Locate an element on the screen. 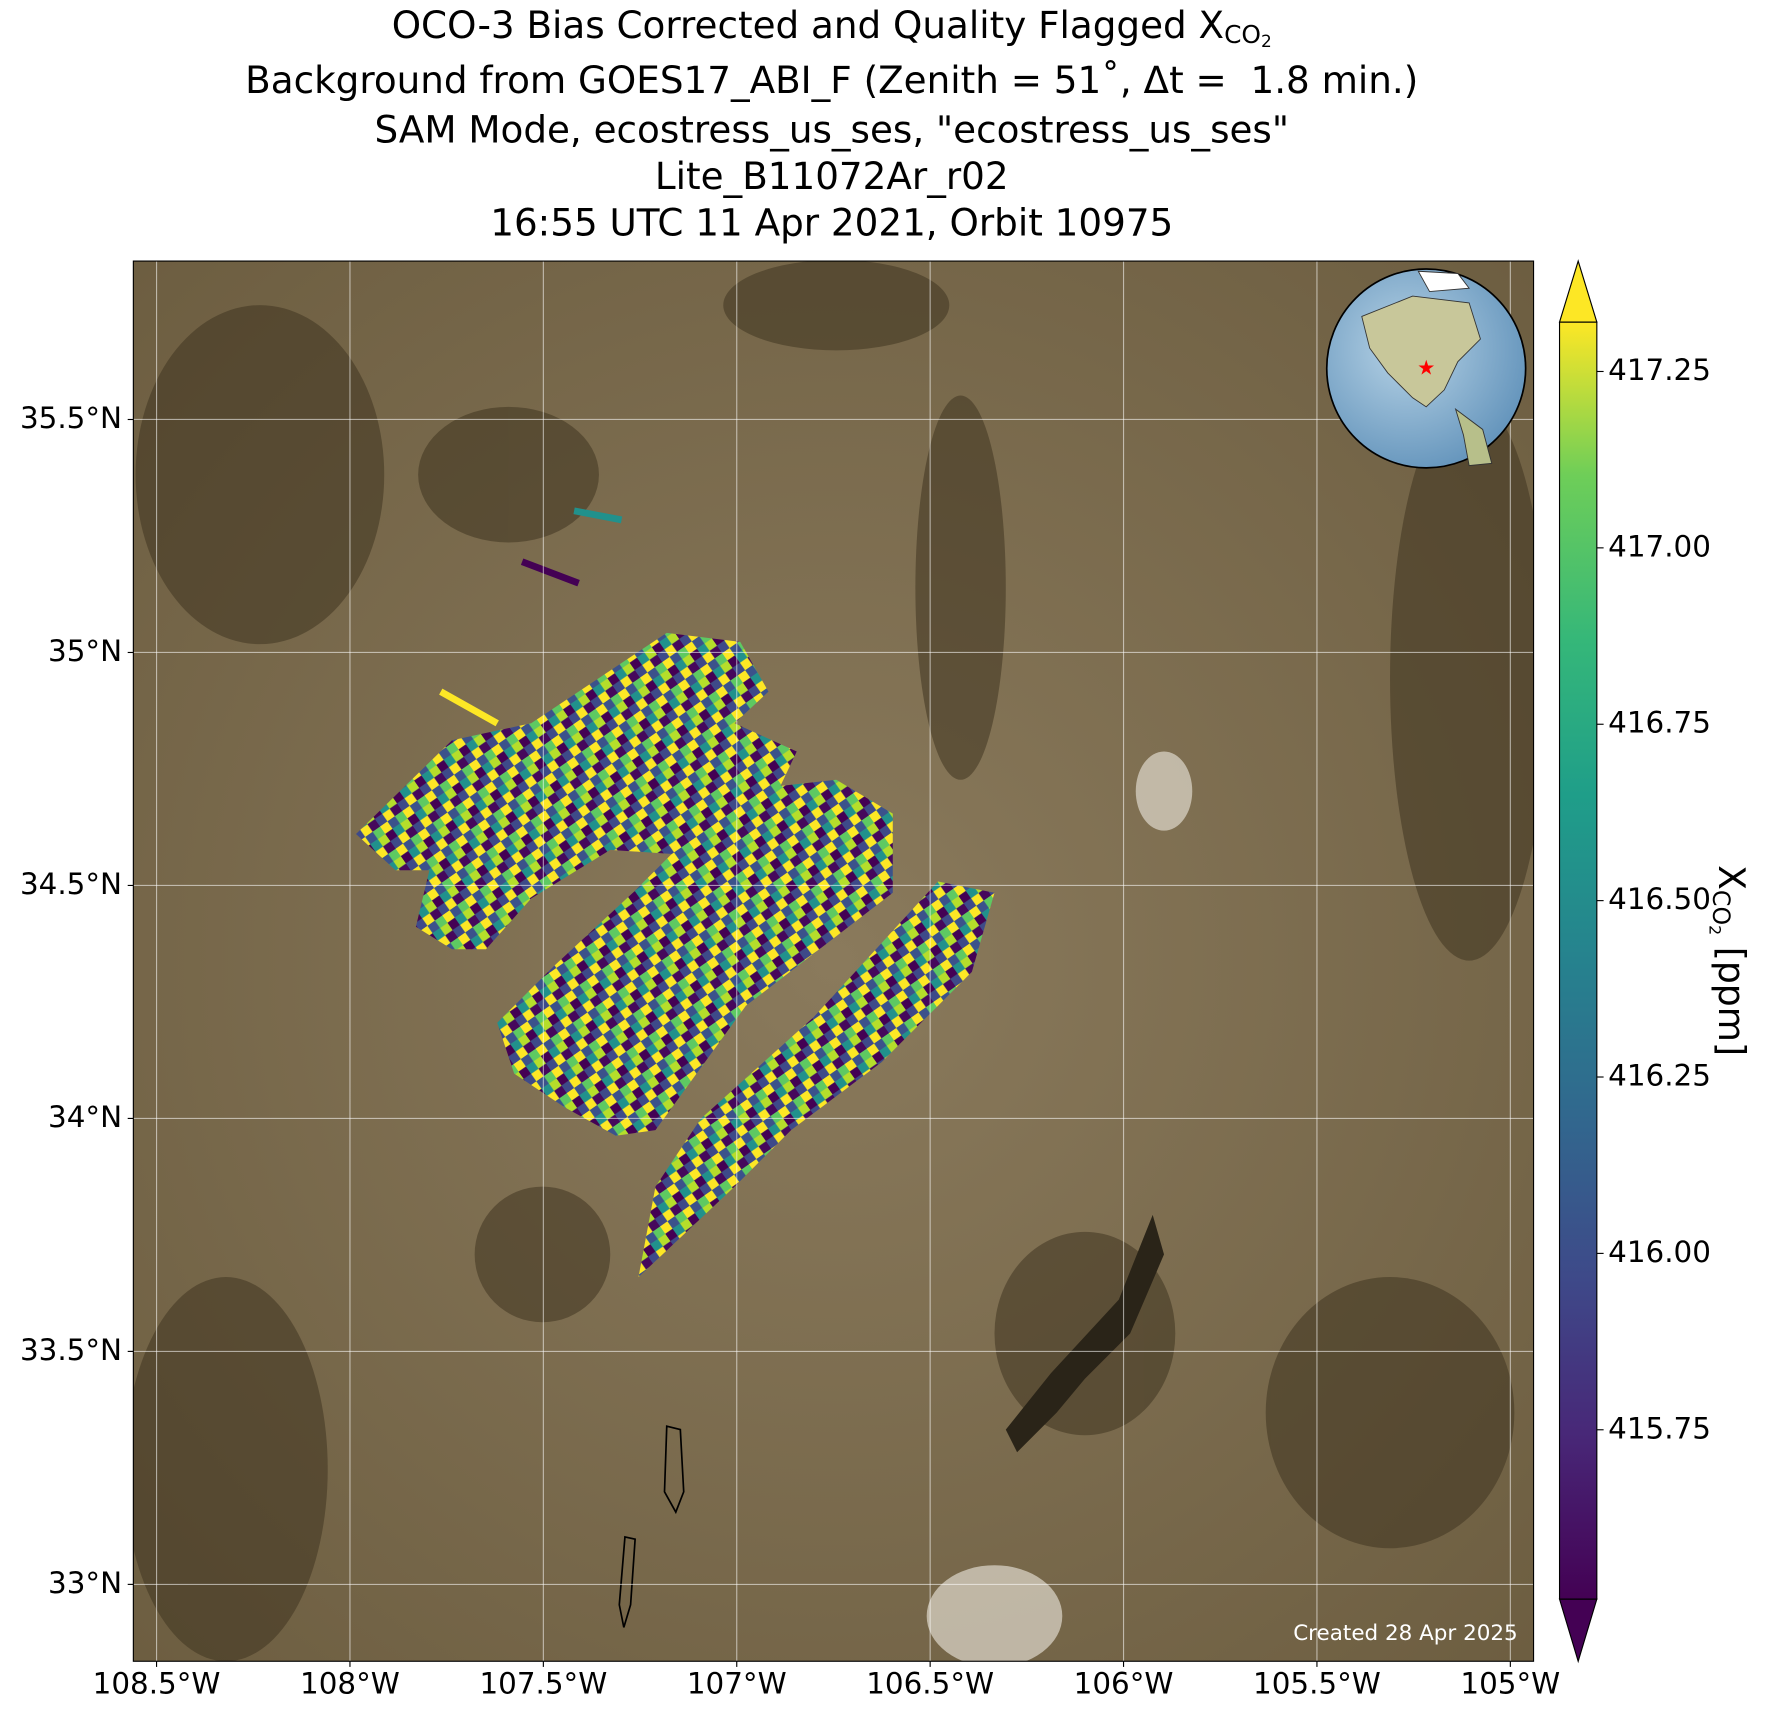 The width and height of the screenshot is (1772, 1711). colorbar-tick-label: 416.50 is located at coordinates (1659, 899).